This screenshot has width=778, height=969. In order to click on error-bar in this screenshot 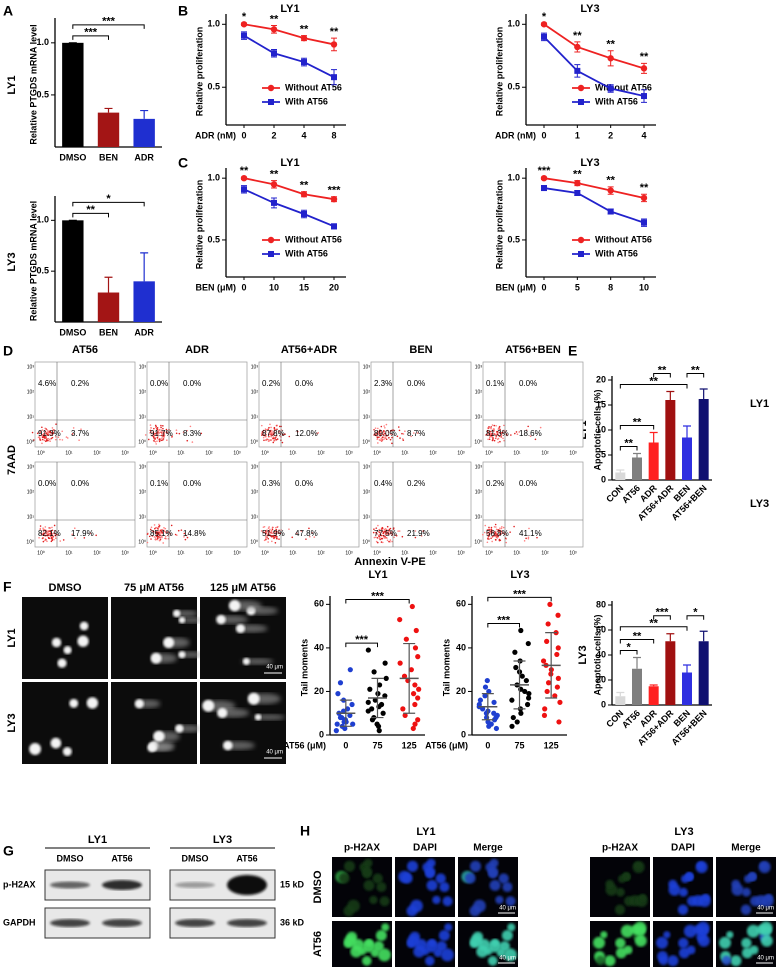, I will do `click(670, 637)`.